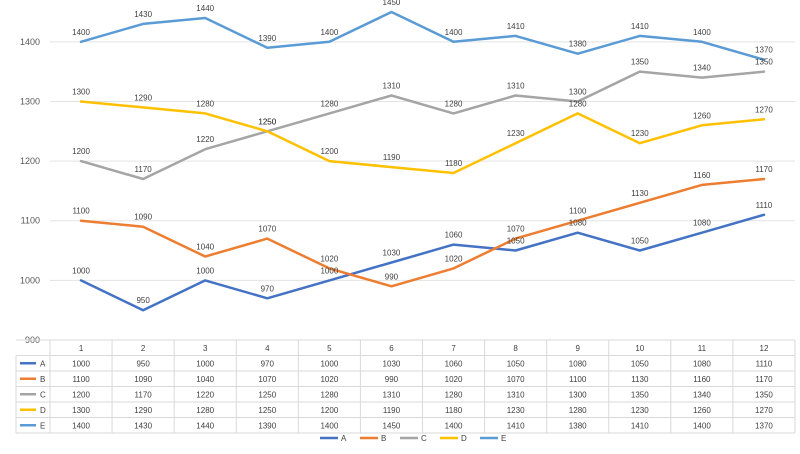 Image resolution: width=800 pixels, height=454 pixels. Describe the element at coordinates (702, 68) in the screenshot. I see `data-label: 1340` at that location.